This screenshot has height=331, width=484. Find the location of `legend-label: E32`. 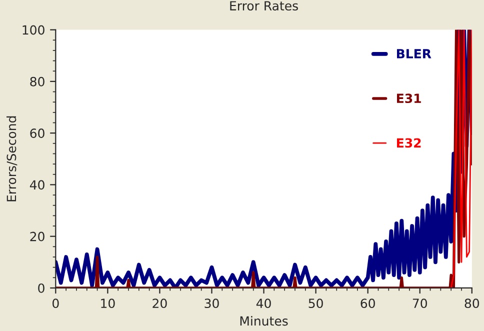

legend-label: E32 is located at coordinates (409, 143).